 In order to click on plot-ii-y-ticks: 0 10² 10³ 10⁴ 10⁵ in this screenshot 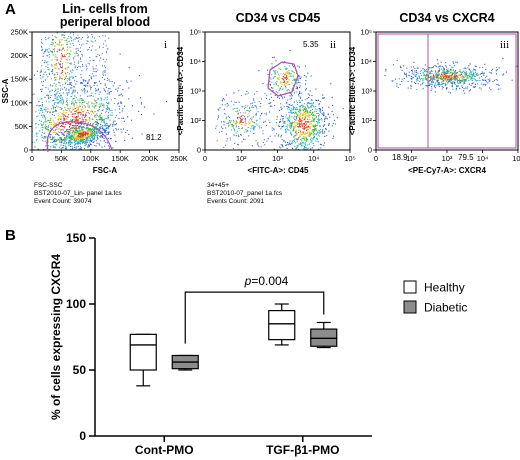, I will do `click(197, 91)`.